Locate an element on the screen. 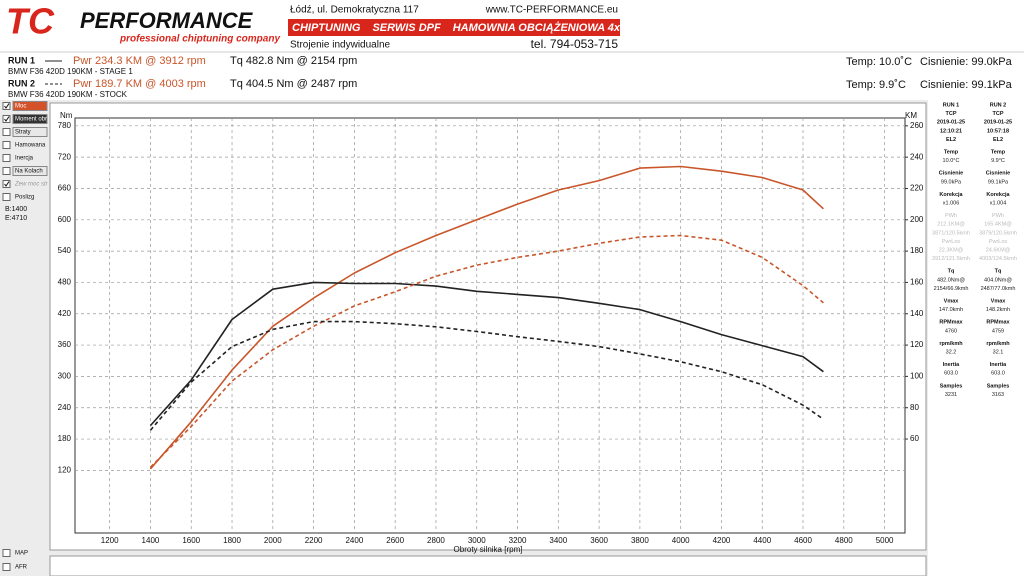  stat-line: Cisnienie is located at coordinates (998, 174).